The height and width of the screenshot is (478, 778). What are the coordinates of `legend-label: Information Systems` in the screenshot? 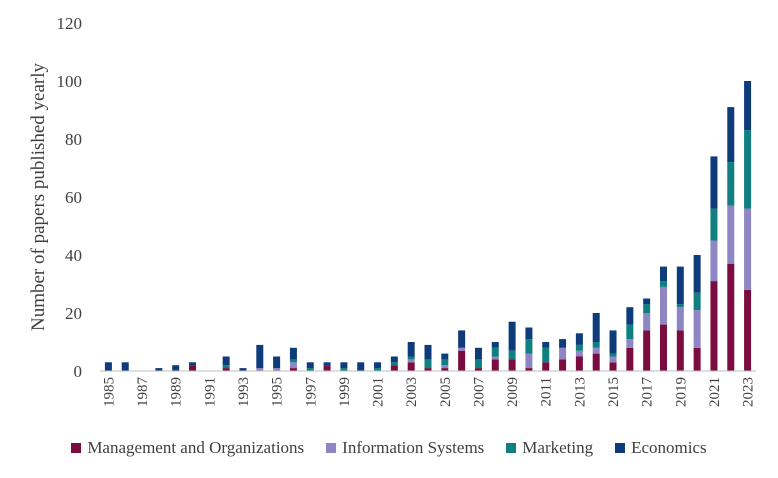 It's located at (413, 447).